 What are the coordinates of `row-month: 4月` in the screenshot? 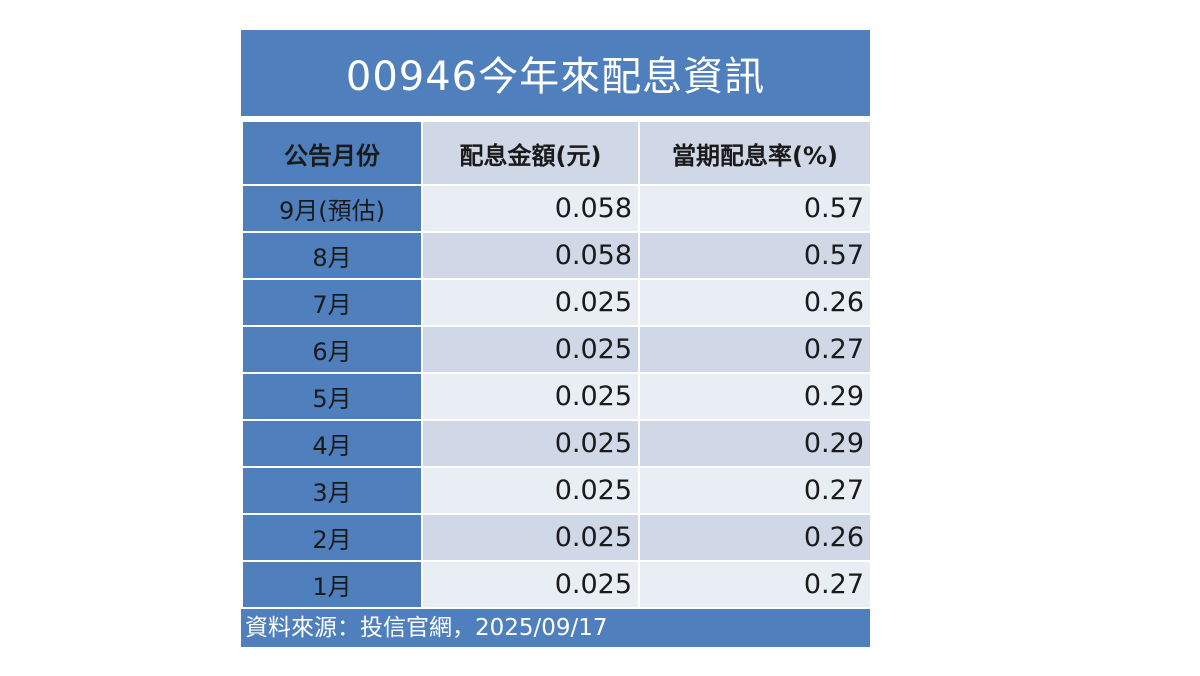 It's located at (332, 443).